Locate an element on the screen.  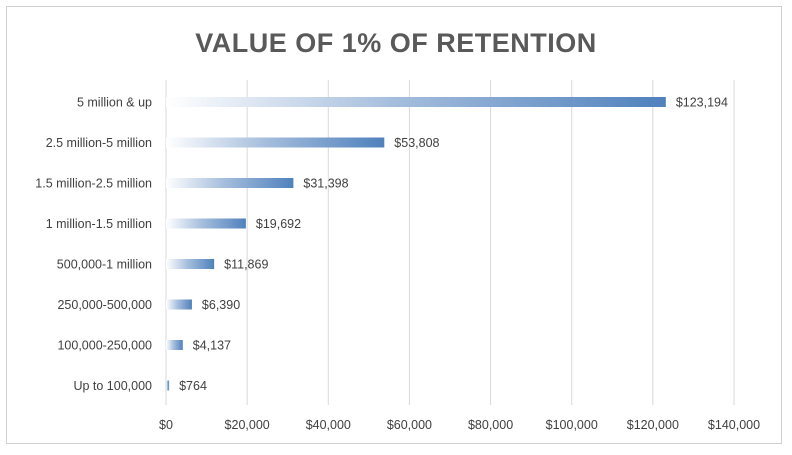
chart-title: VALUE OF 1% OF RETENTION is located at coordinates (396, 43).